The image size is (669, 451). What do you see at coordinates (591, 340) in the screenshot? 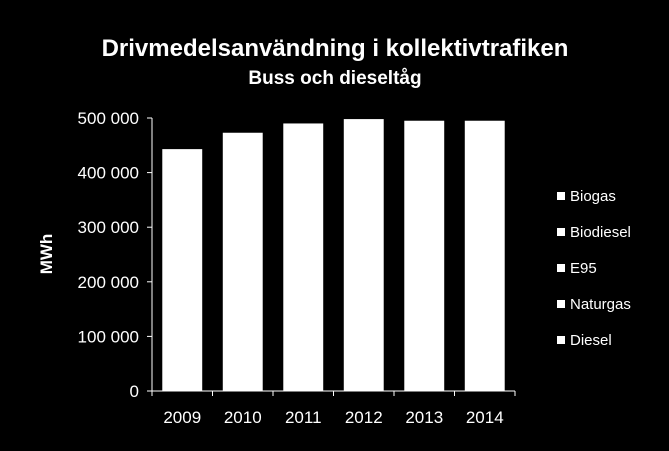
I see `legend-label-diesel: Diesel` at bounding box center [591, 340].